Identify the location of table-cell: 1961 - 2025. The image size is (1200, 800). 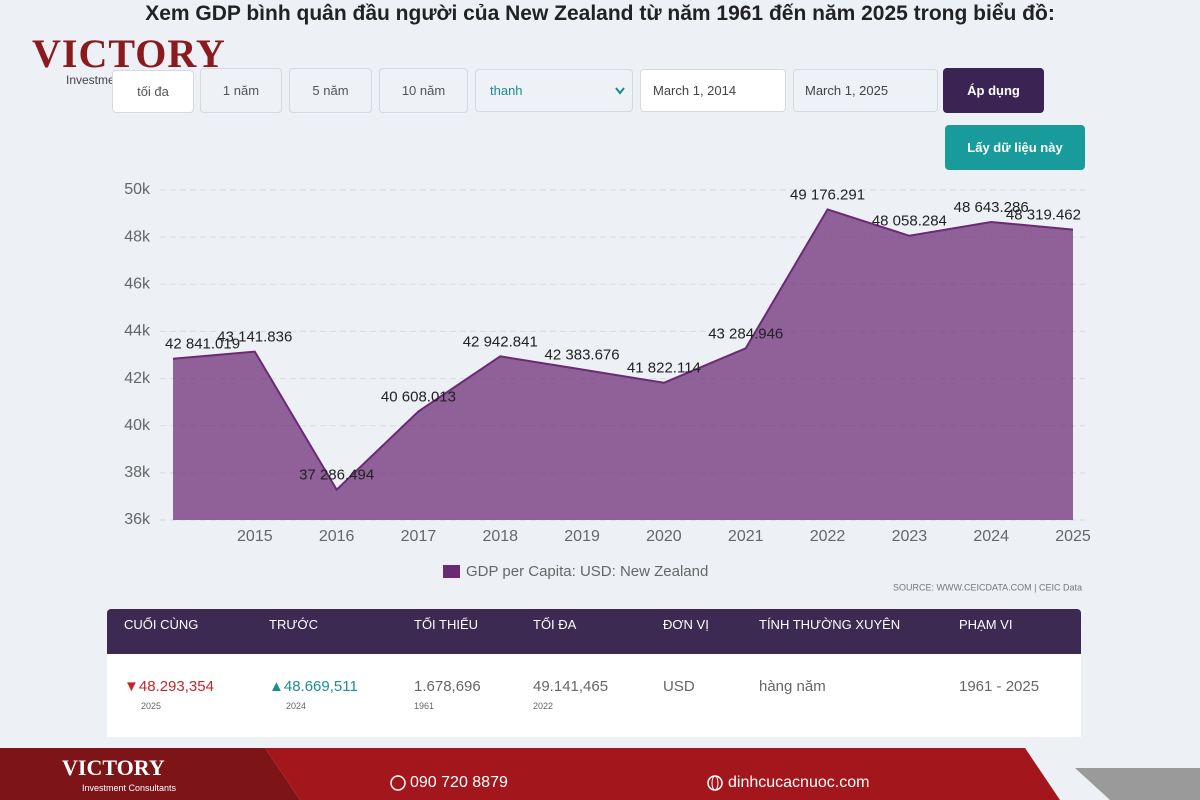
(999, 686).